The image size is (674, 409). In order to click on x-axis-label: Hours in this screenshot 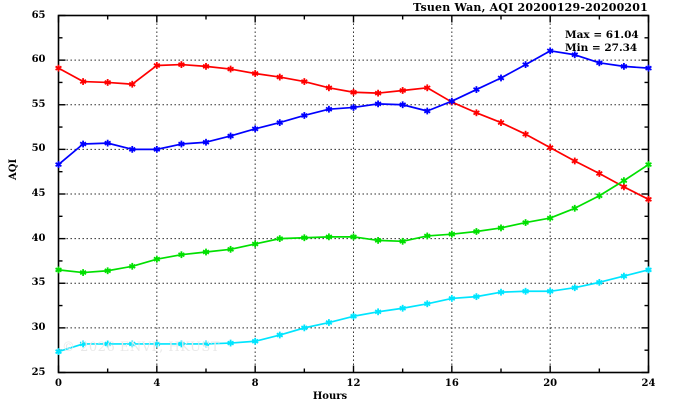, I will do `click(330, 396)`.